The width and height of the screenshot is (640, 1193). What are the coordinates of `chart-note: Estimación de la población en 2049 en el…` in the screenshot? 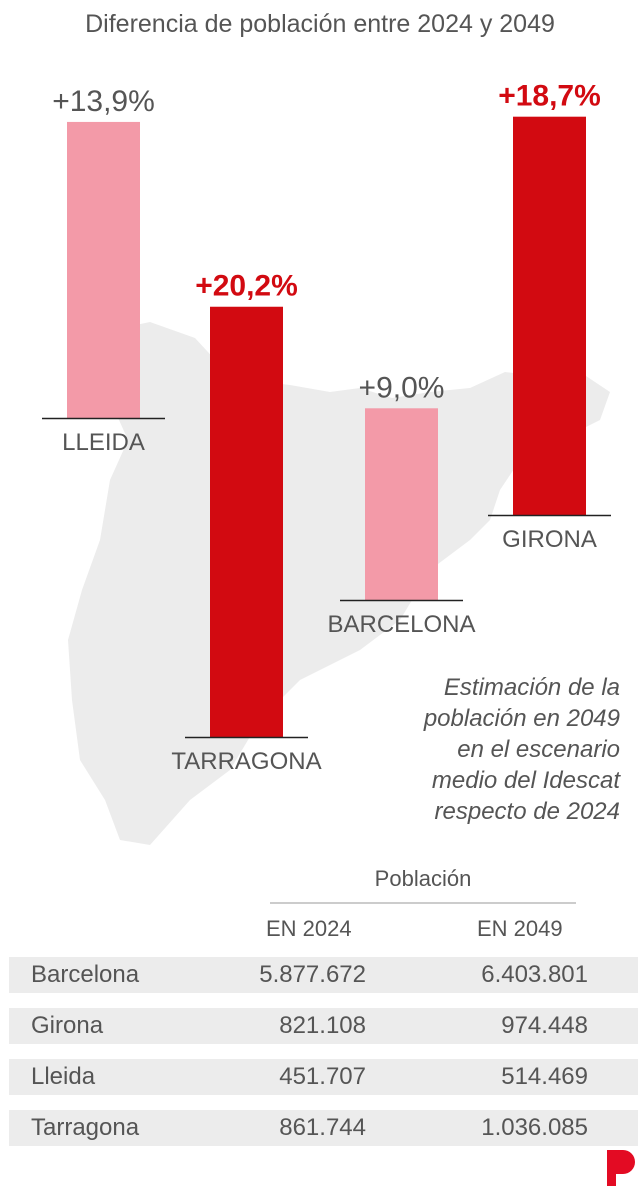 It's located at (470, 749).